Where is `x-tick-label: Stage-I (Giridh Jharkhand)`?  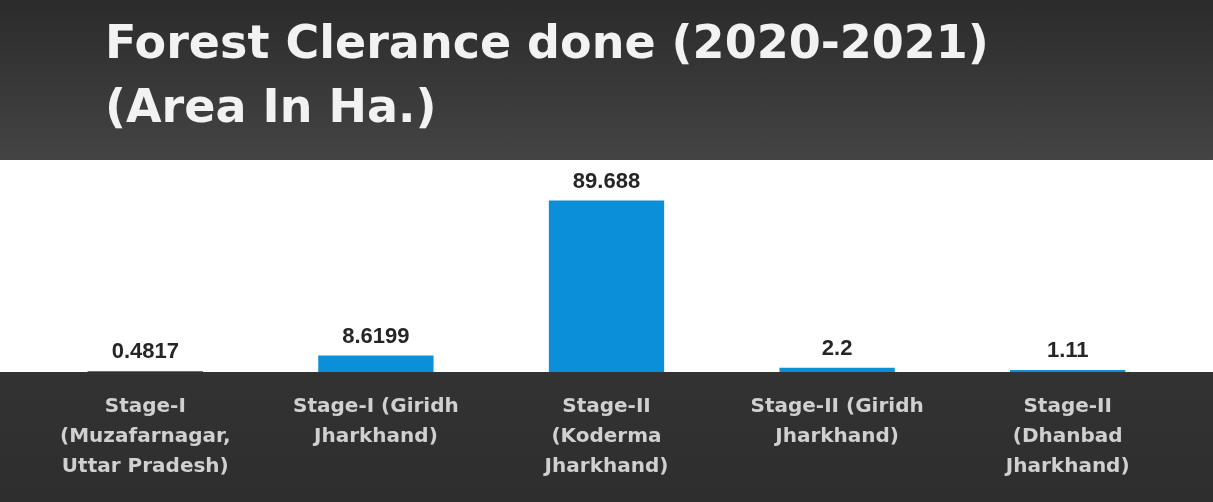
x-tick-label: Stage-I (Giridh Jharkhand) is located at coordinates (376, 420).